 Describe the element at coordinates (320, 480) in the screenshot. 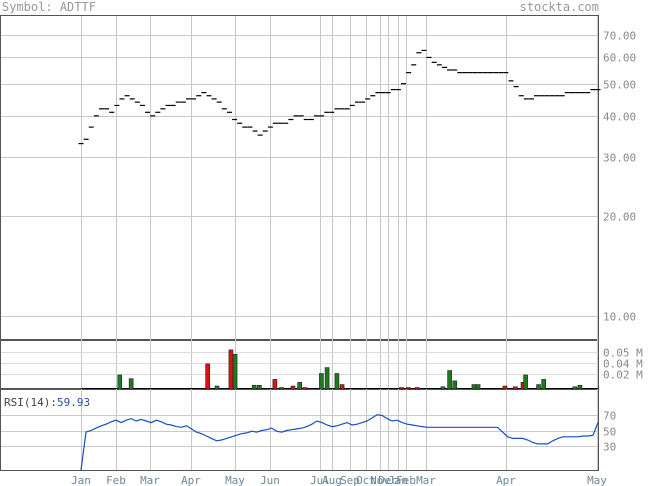

I see `month-label: Jul` at that location.